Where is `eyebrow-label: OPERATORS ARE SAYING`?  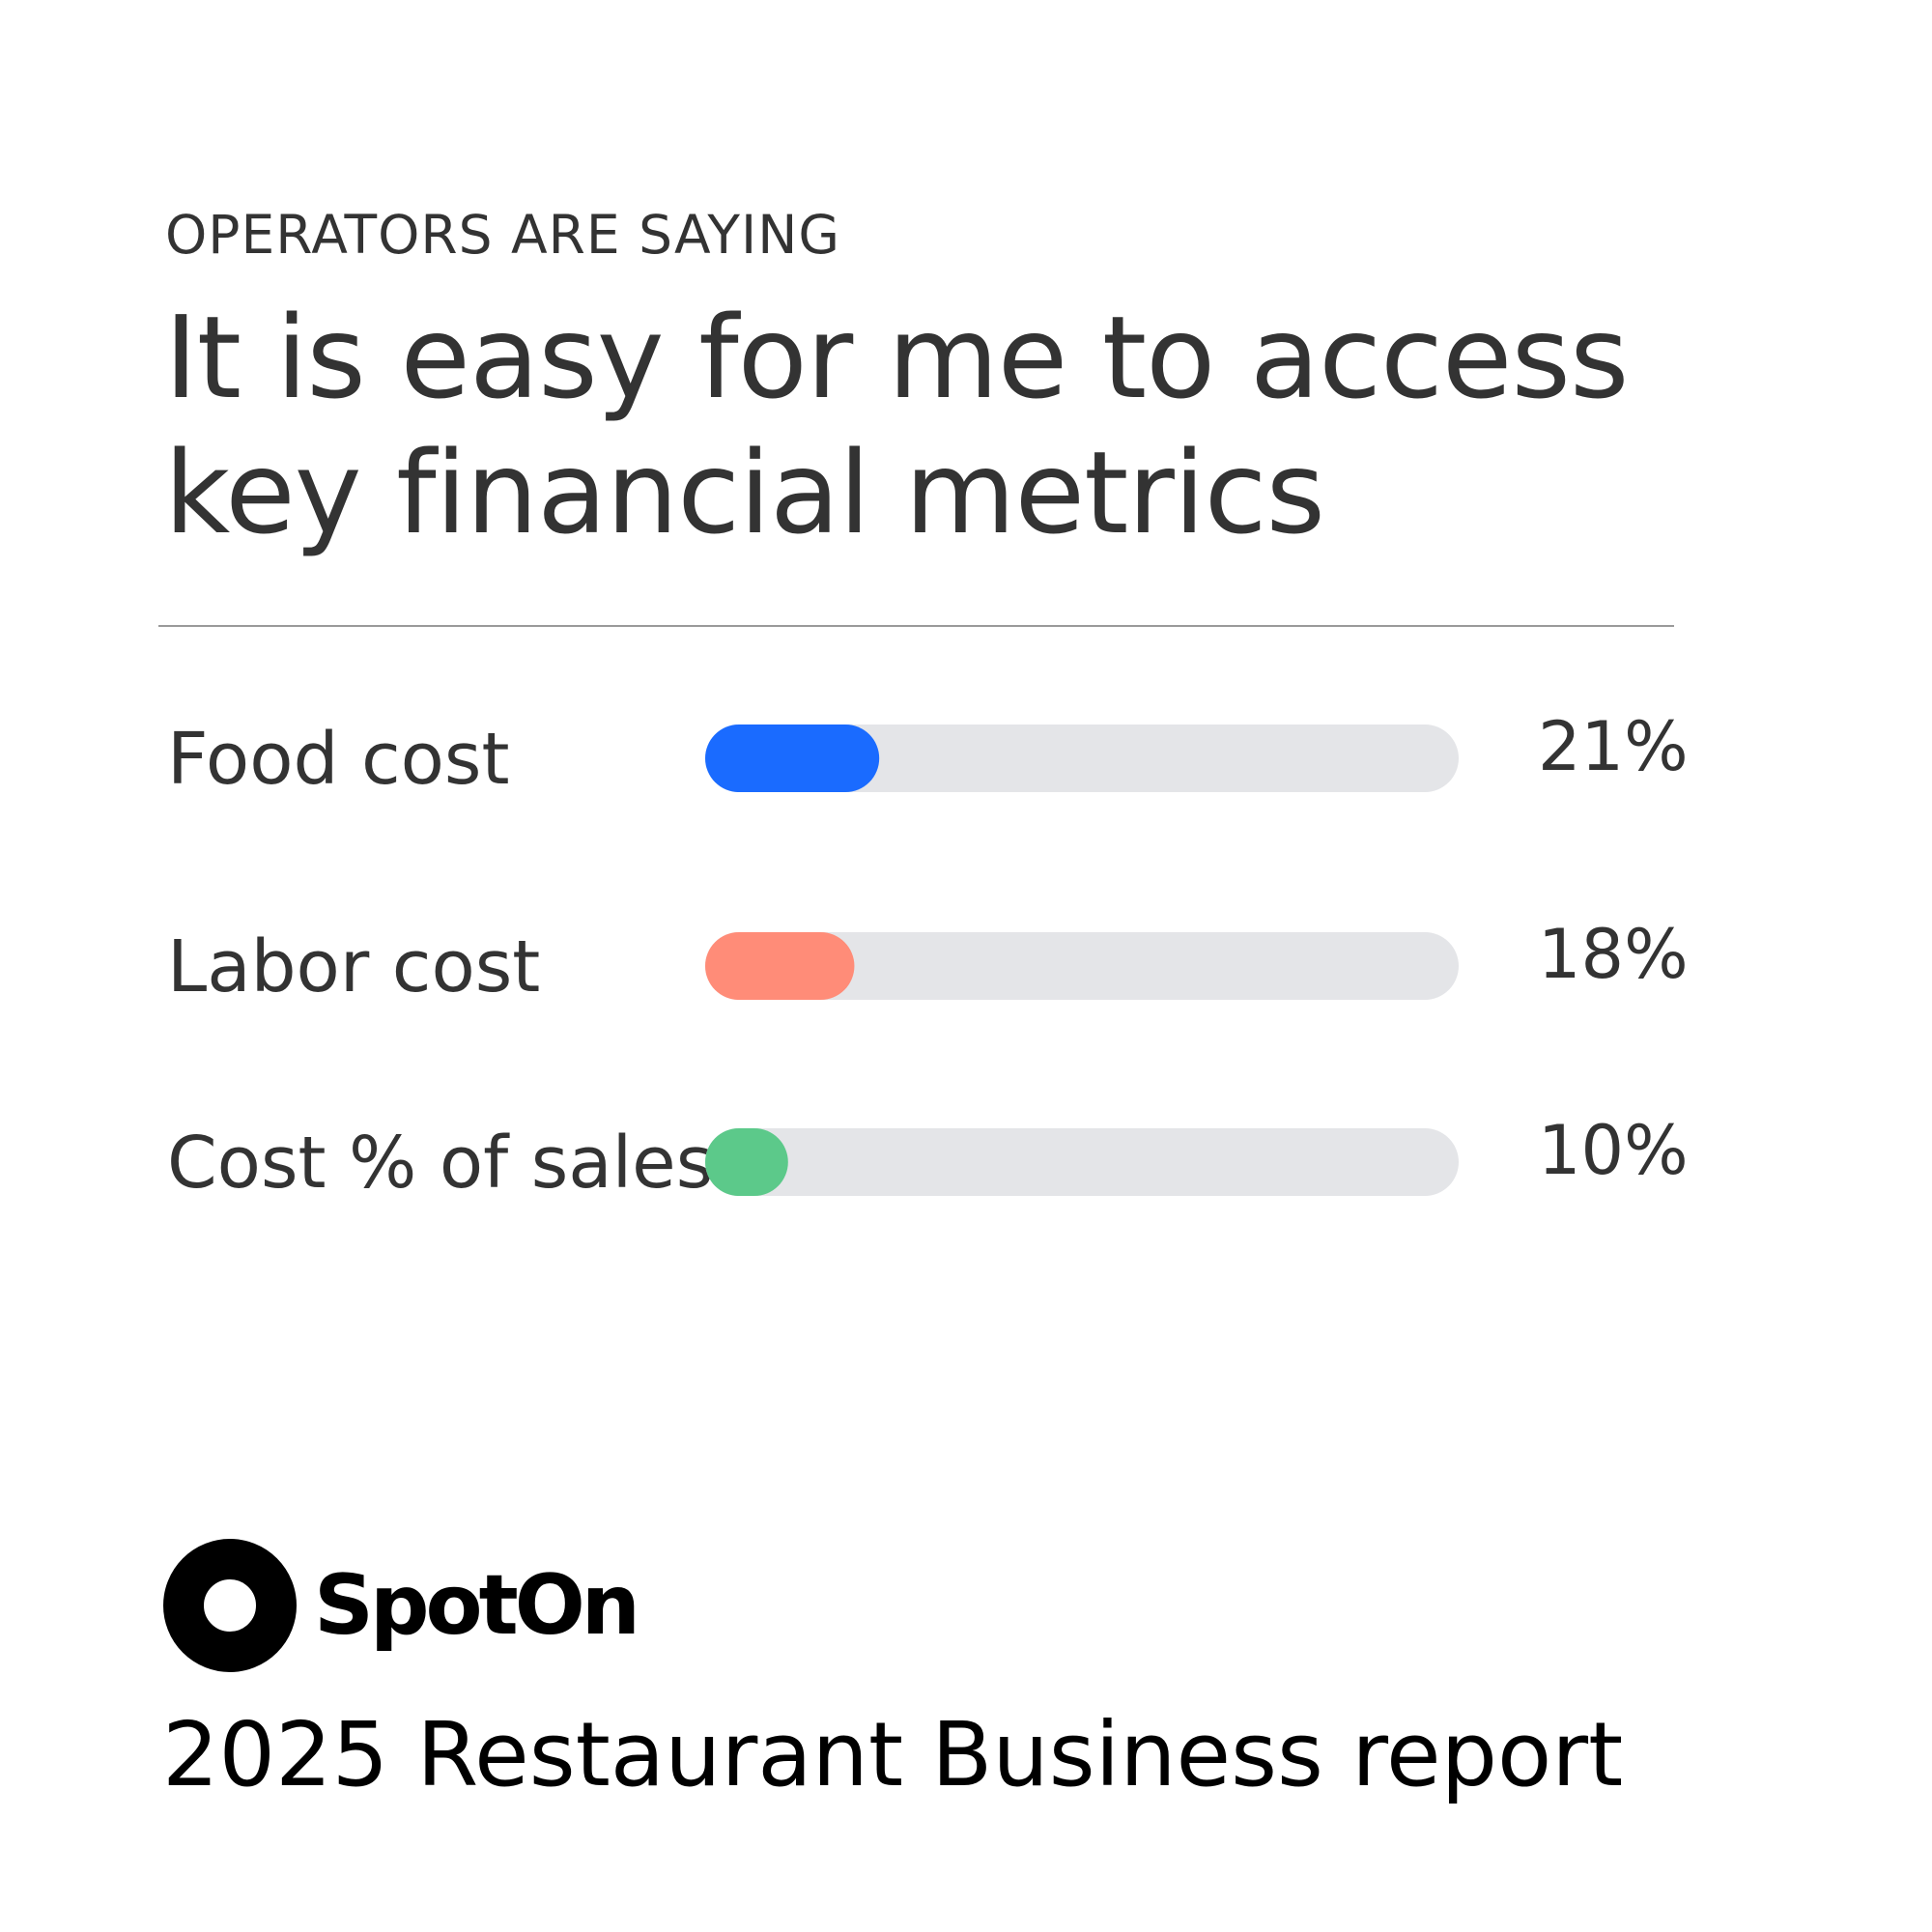 eyebrow-label: OPERATORS ARE SAYING is located at coordinates (502, 235).